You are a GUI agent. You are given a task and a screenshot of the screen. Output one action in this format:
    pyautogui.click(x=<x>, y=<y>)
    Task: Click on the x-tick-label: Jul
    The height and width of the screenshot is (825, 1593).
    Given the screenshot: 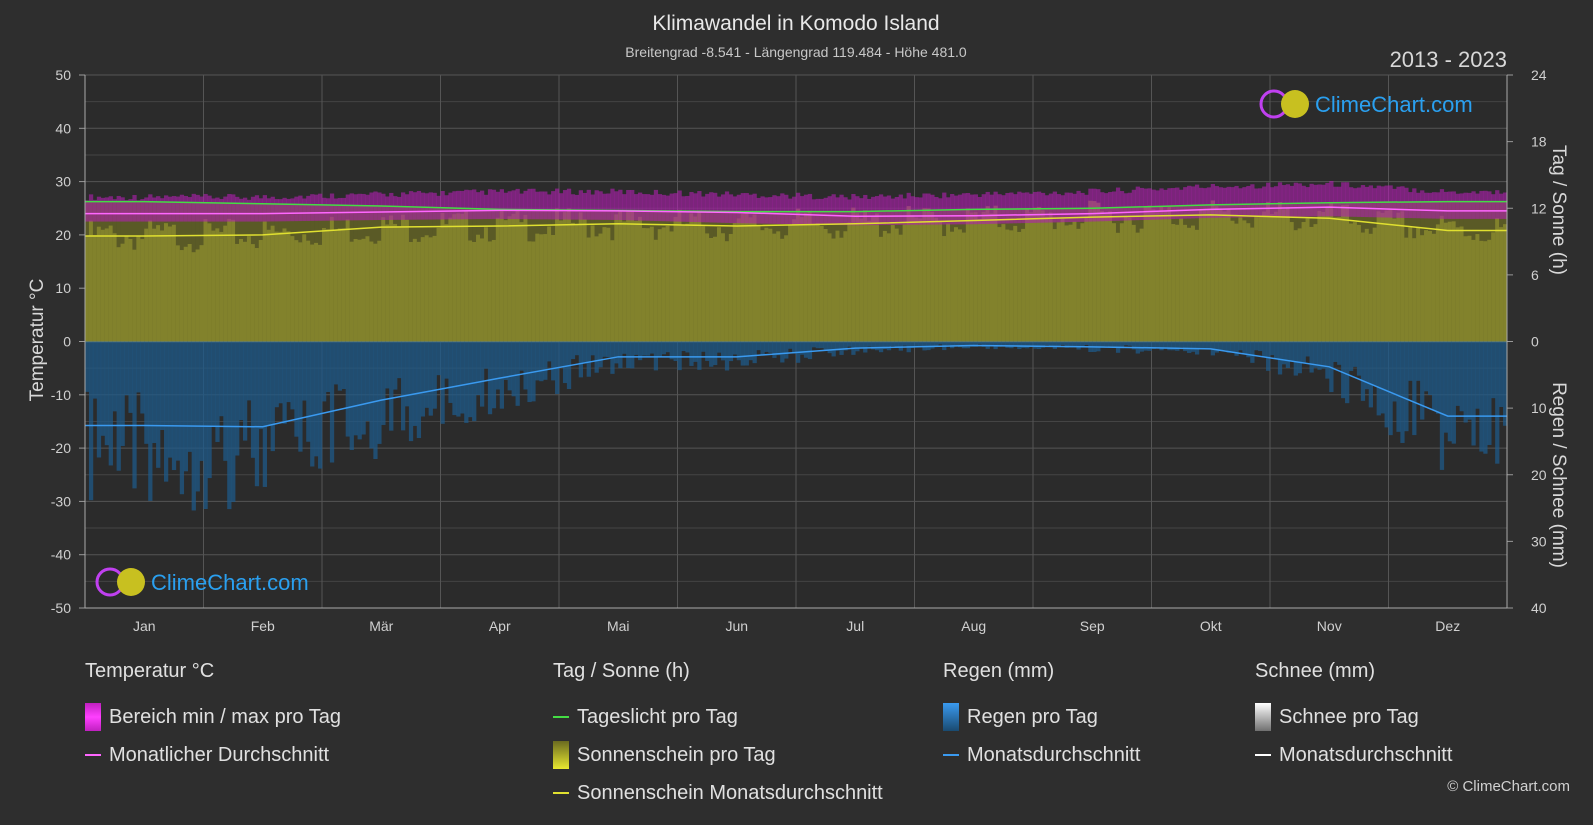 What is the action you would take?
    pyautogui.click(x=855, y=626)
    